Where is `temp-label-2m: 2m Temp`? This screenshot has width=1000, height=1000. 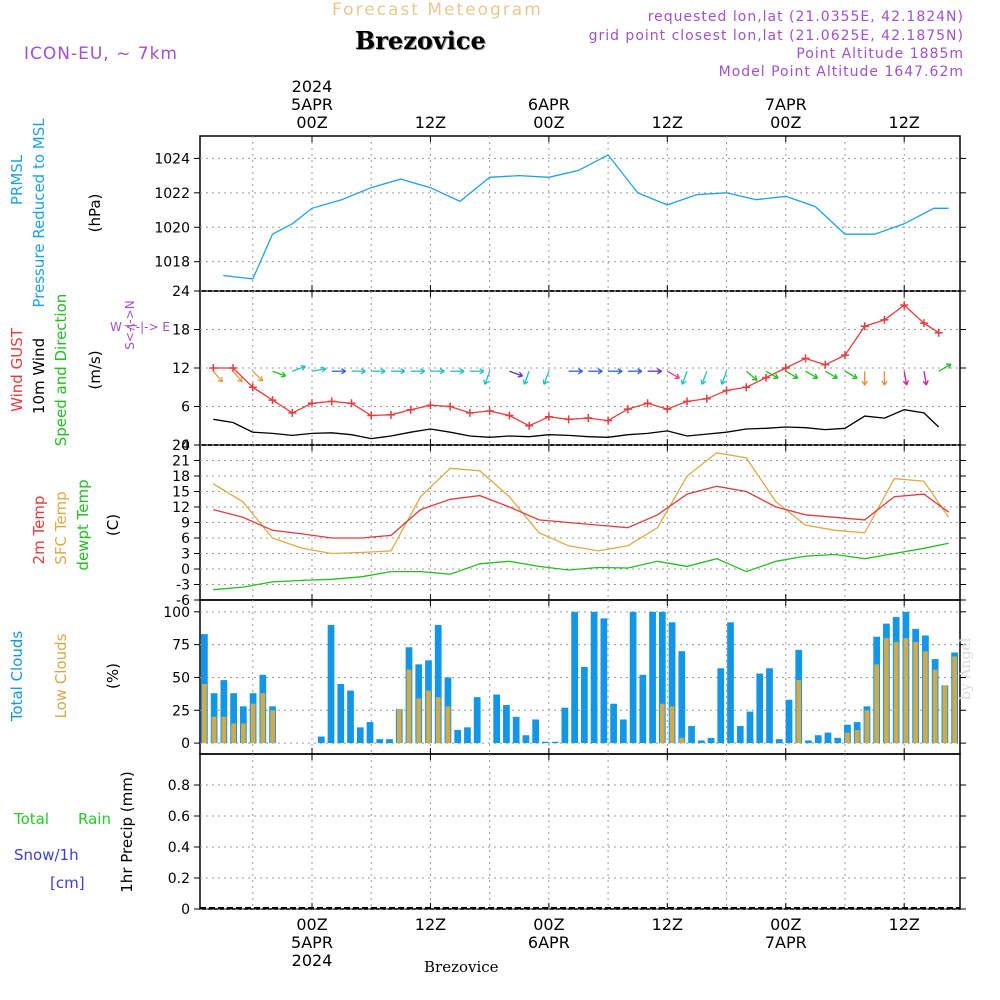
temp-label-2m: 2m Temp is located at coordinates (39, 530).